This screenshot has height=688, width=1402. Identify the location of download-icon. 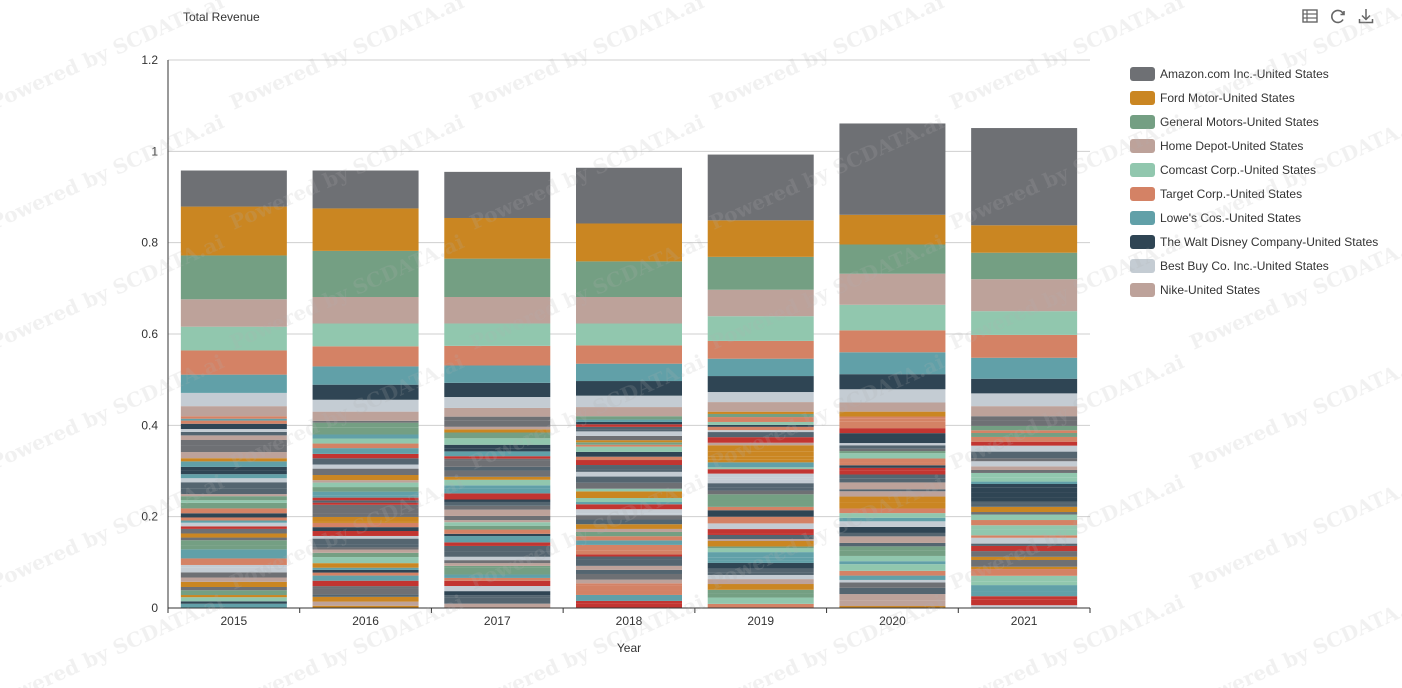
(1366, 16).